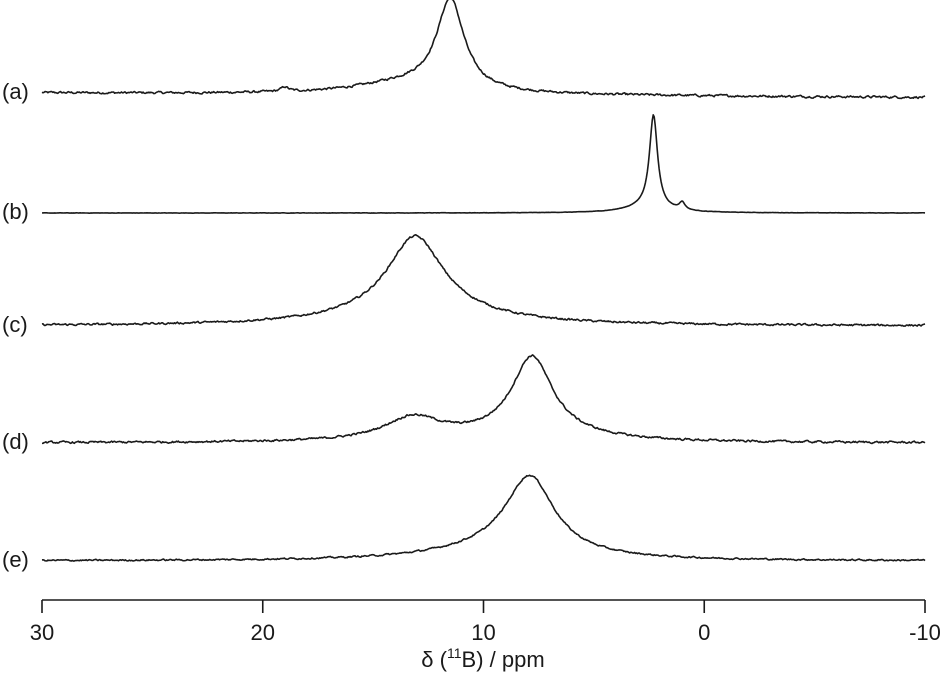  What do you see at coordinates (483, 50) in the screenshot?
I see `spectrum-trace-a` at bounding box center [483, 50].